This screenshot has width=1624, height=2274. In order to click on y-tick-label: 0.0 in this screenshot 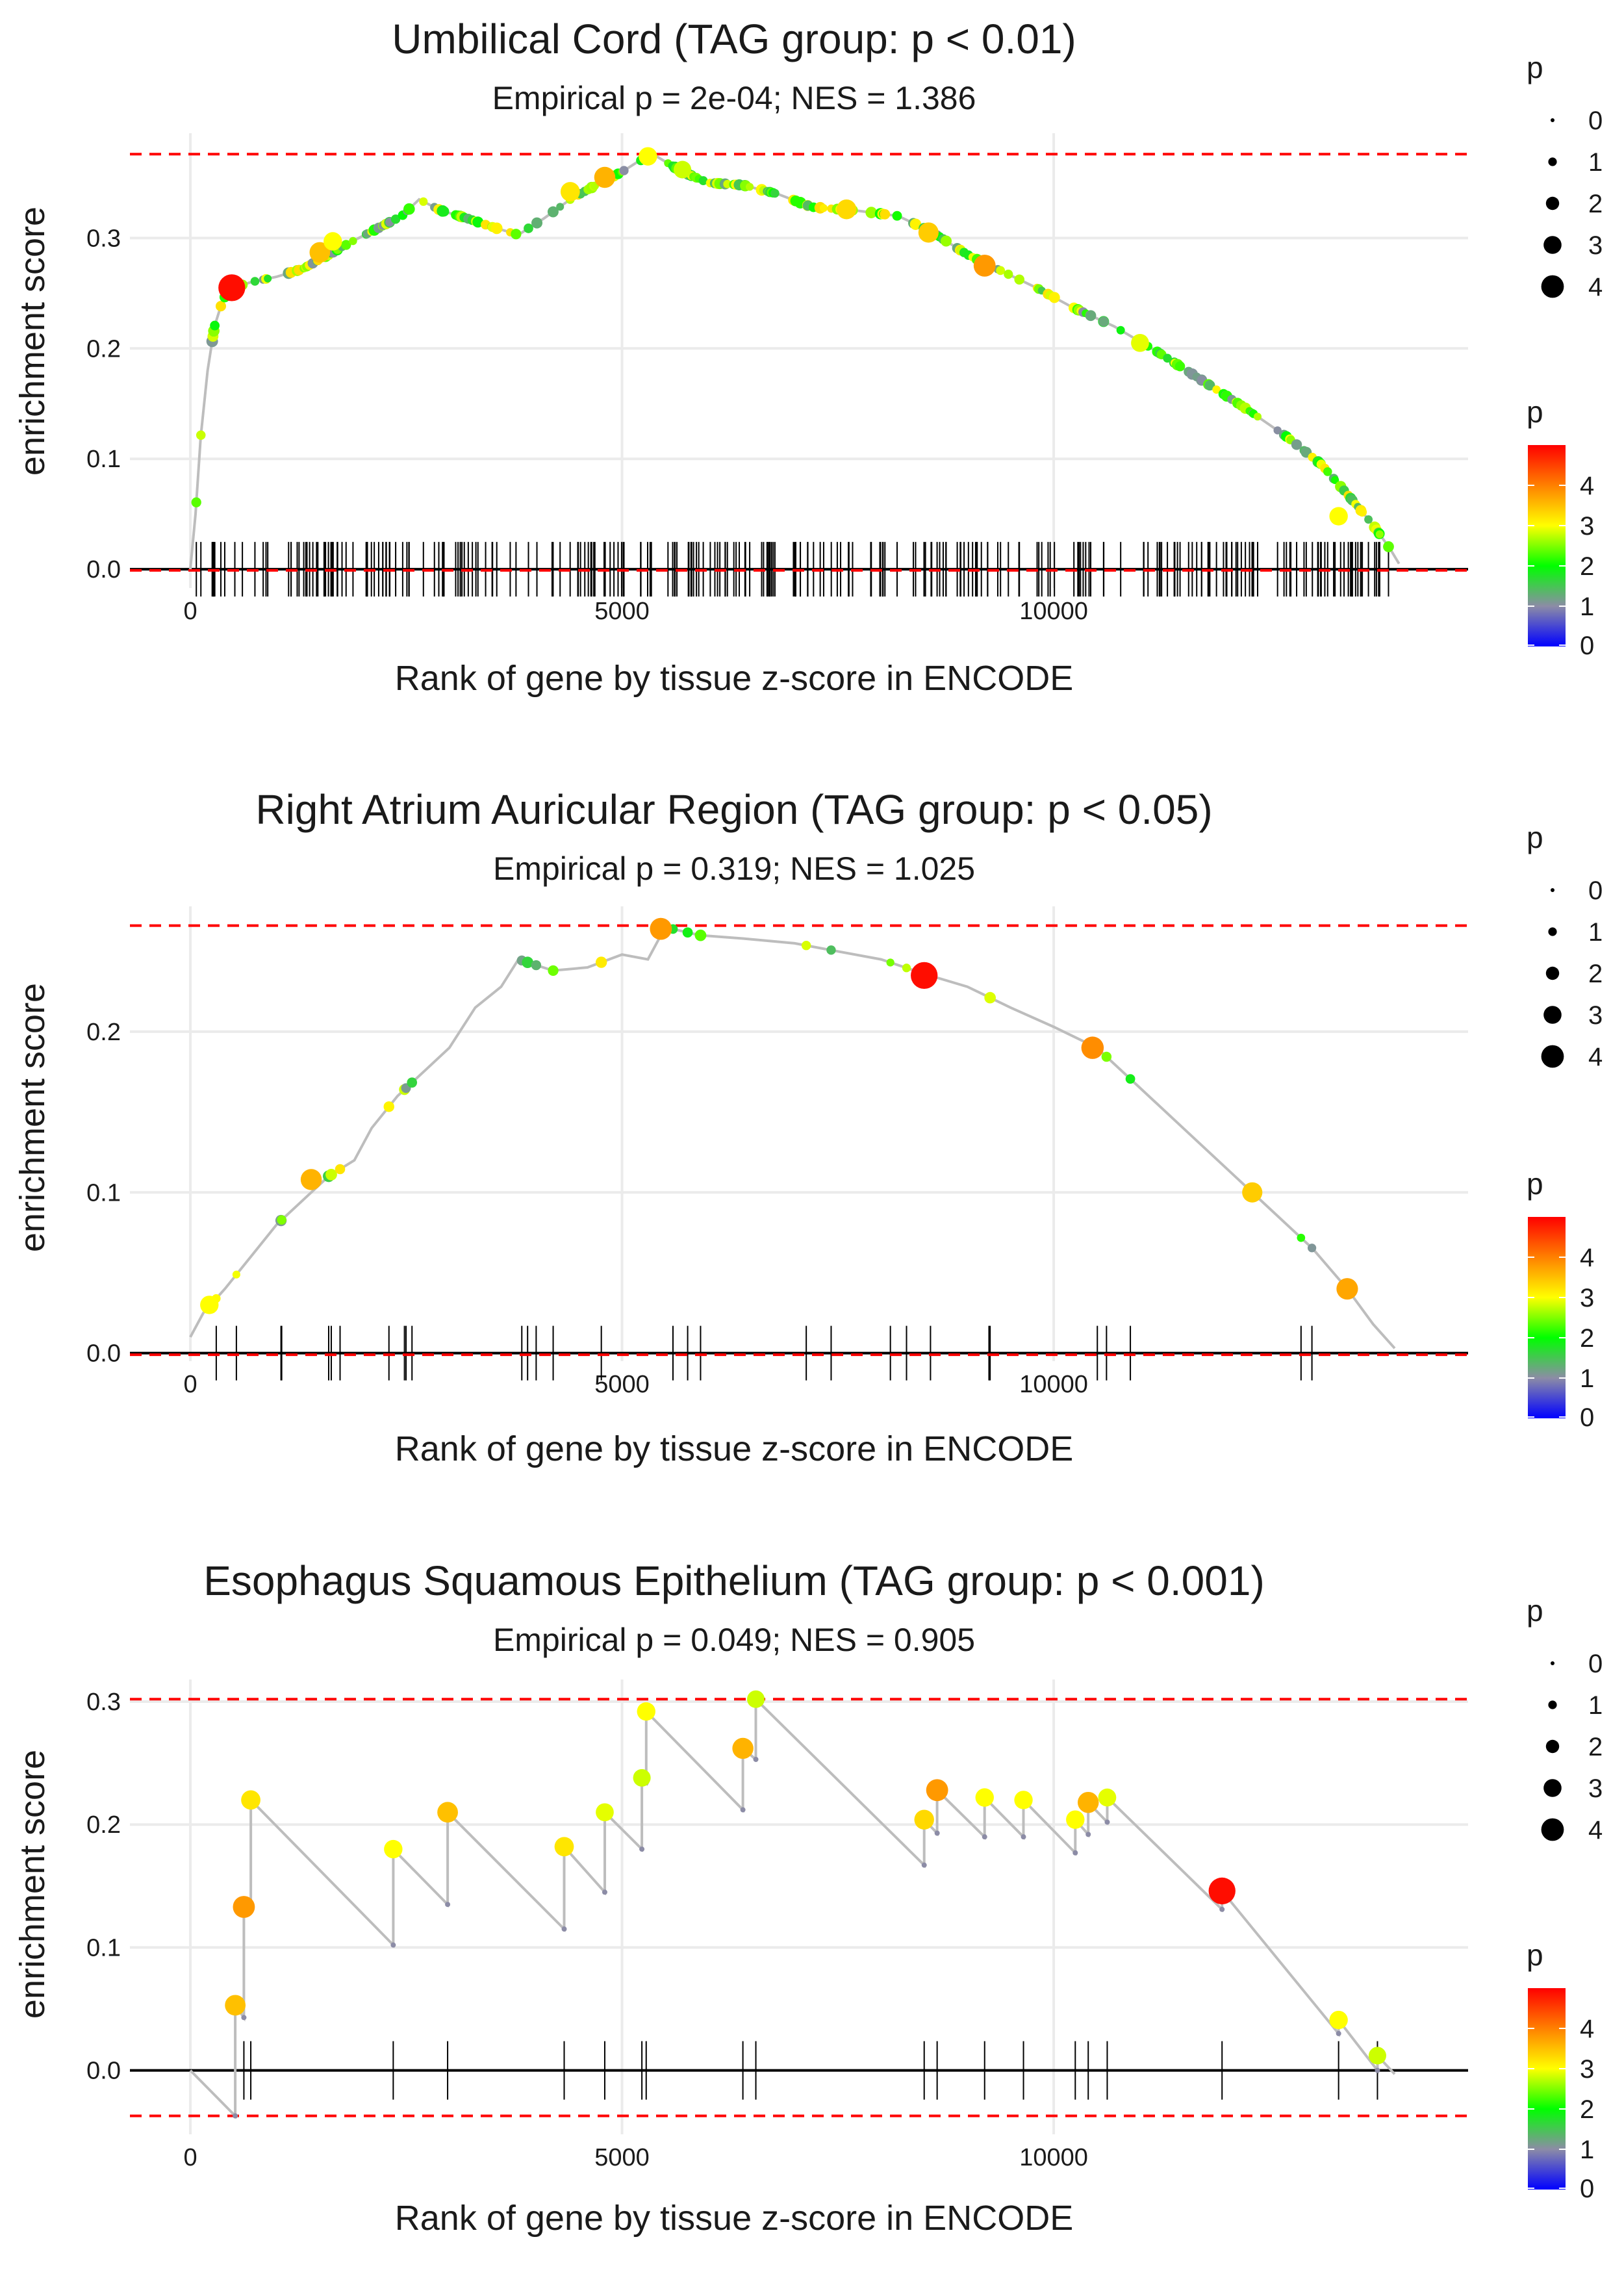, I will do `click(103, 1354)`.